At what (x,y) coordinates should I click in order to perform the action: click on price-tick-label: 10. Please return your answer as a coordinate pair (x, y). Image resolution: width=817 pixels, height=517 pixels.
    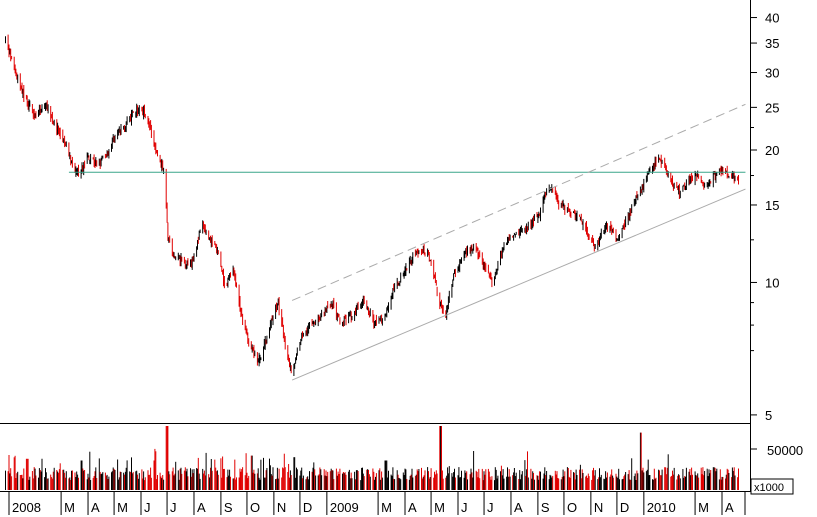
    Looking at the image, I should click on (772, 282).